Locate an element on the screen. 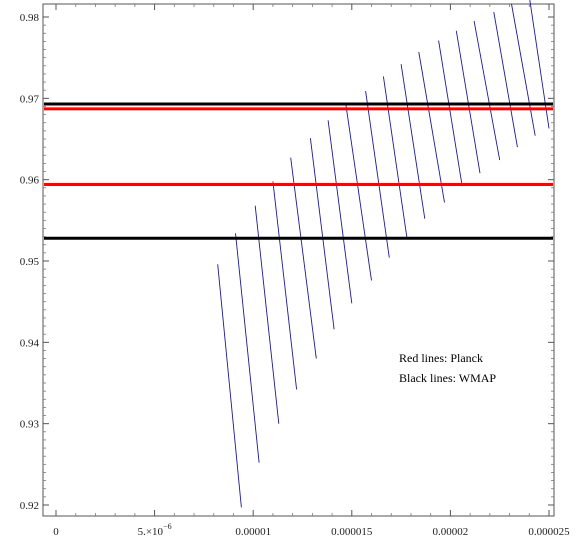 This screenshot has height=546, width=576. y-tick-label: 0.93 is located at coordinates (30, 425).